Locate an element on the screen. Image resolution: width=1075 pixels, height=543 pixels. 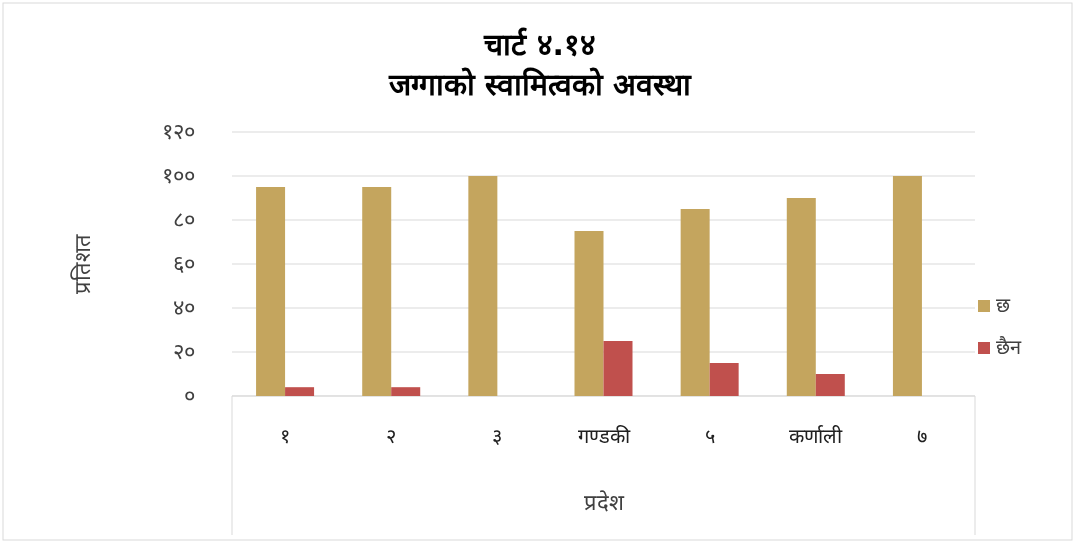
y-tick-label: ० is located at coordinates (189, 395).